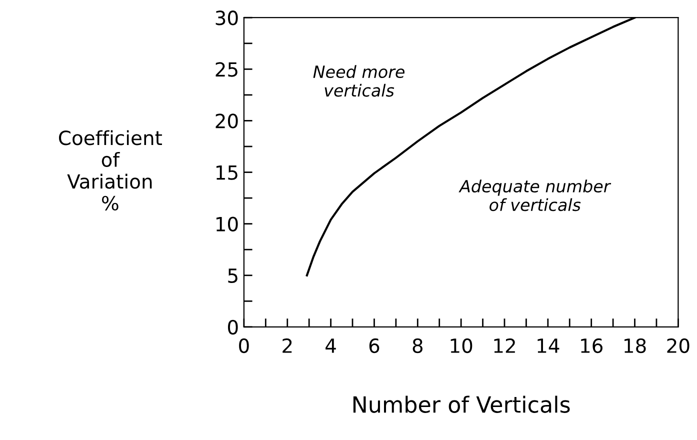 This screenshot has height=440, width=697. Describe the element at coordinates (504, 345) in the screenshot. I see `x-tick-label: 12` at that location.